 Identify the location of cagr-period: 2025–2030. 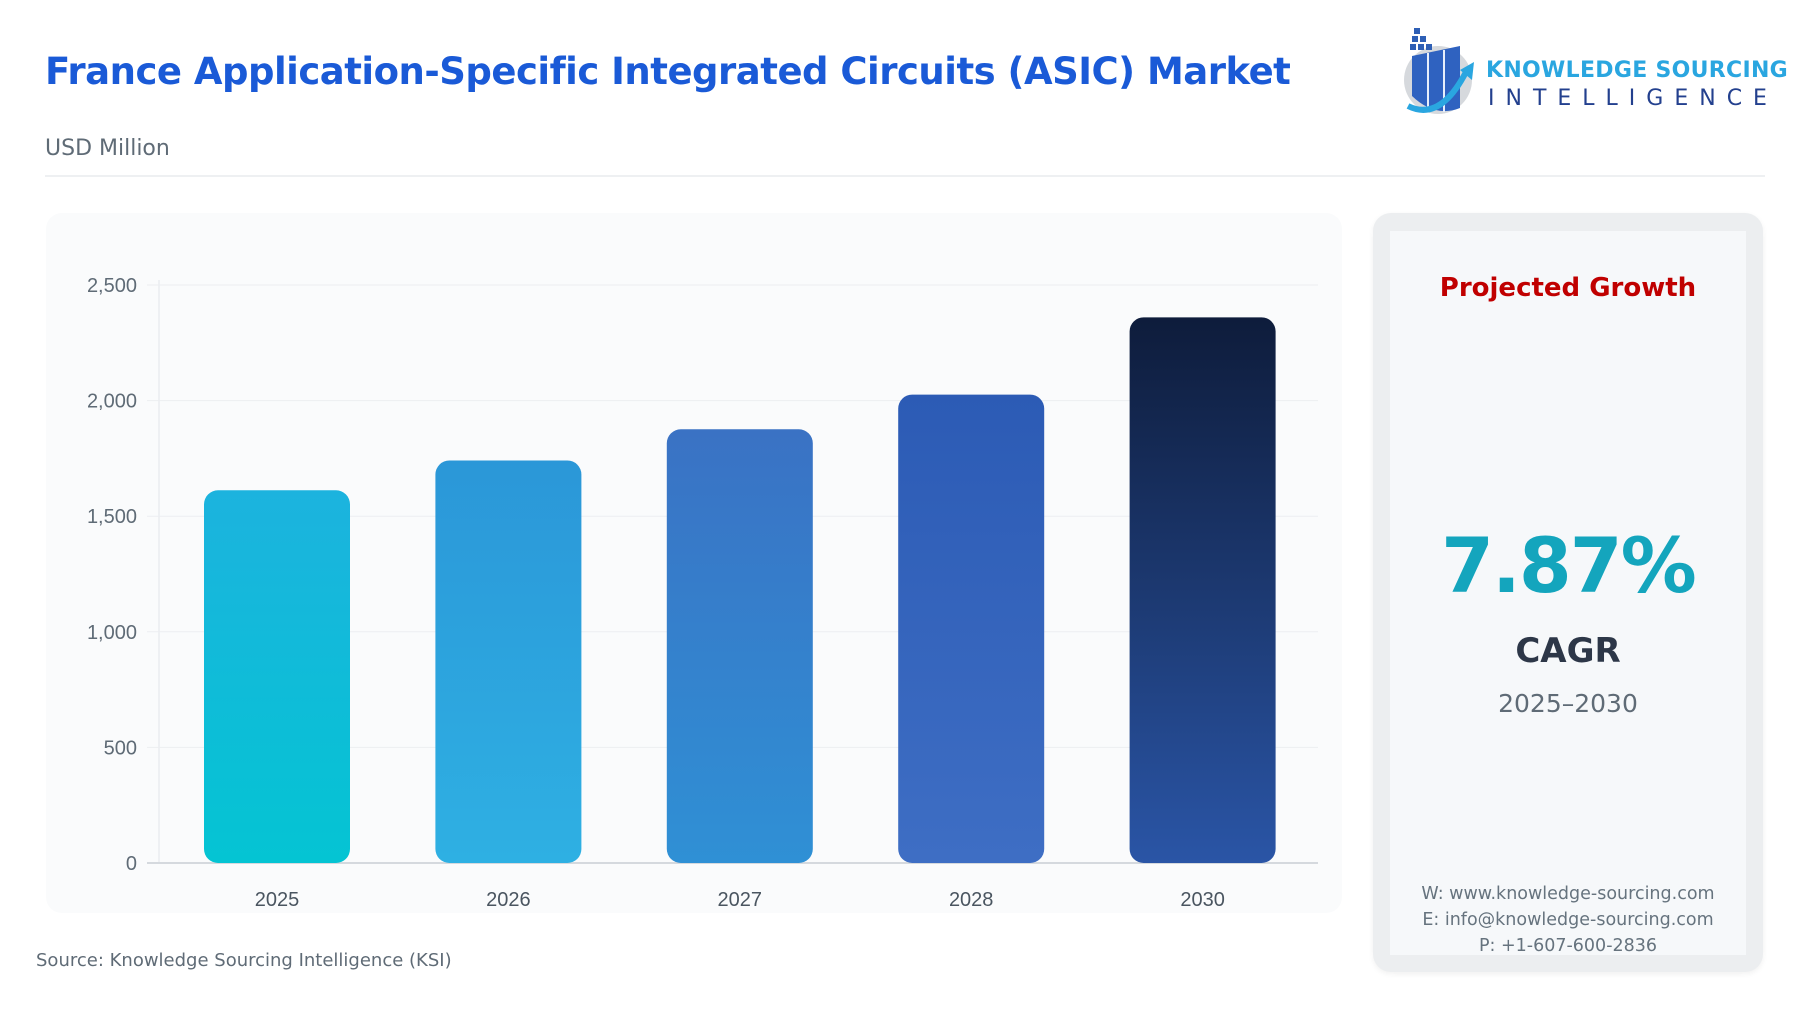
(1568, 703).